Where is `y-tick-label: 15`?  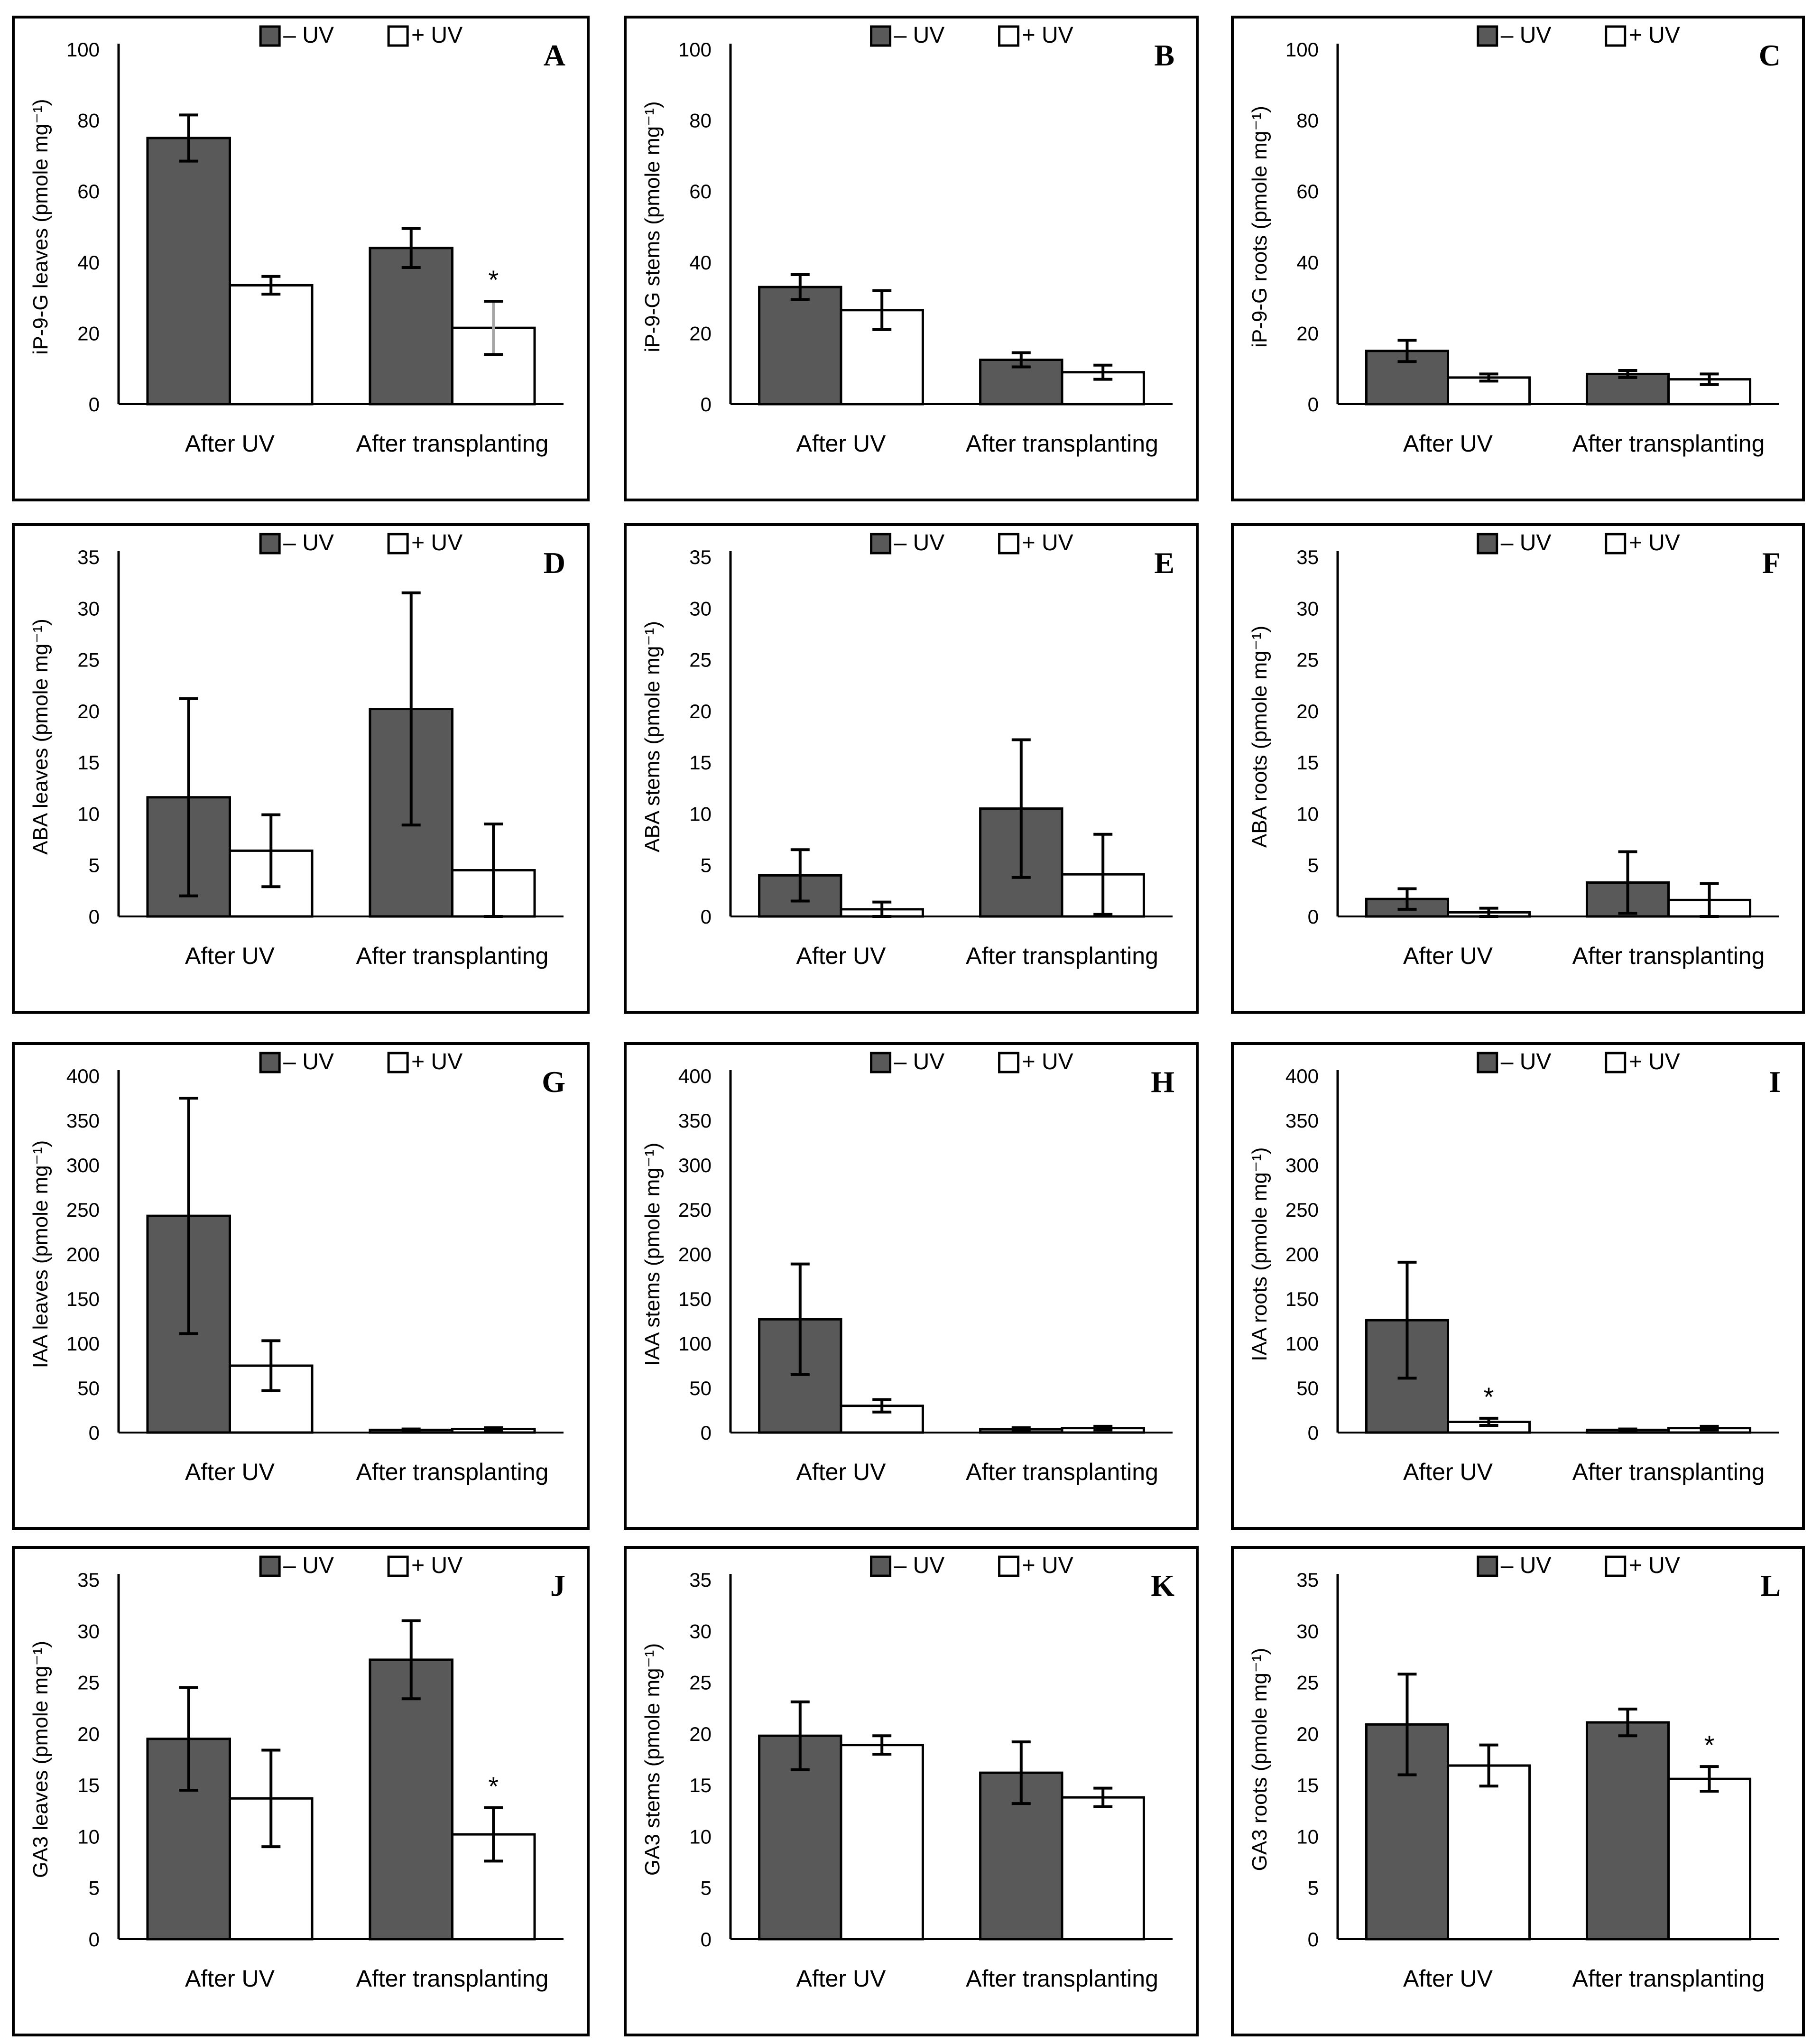 y-tick-label: 15 is located at coordinates (700, 762).